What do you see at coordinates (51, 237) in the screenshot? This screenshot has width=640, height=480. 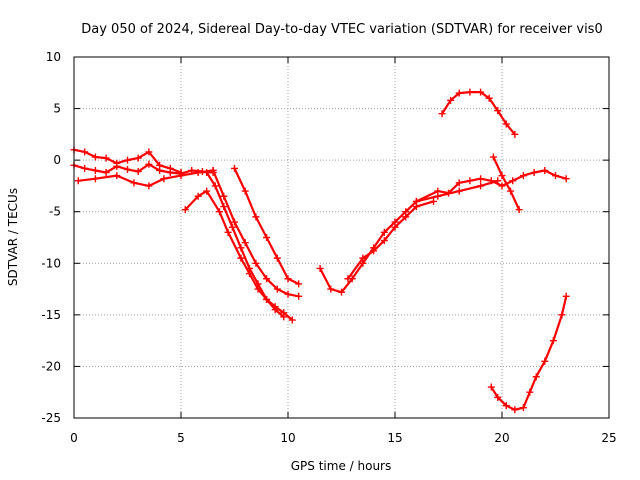 I see `y-tick-labels: -25 -20 -15 -10 -5 0 5 10` at bounding box center [51, 237].